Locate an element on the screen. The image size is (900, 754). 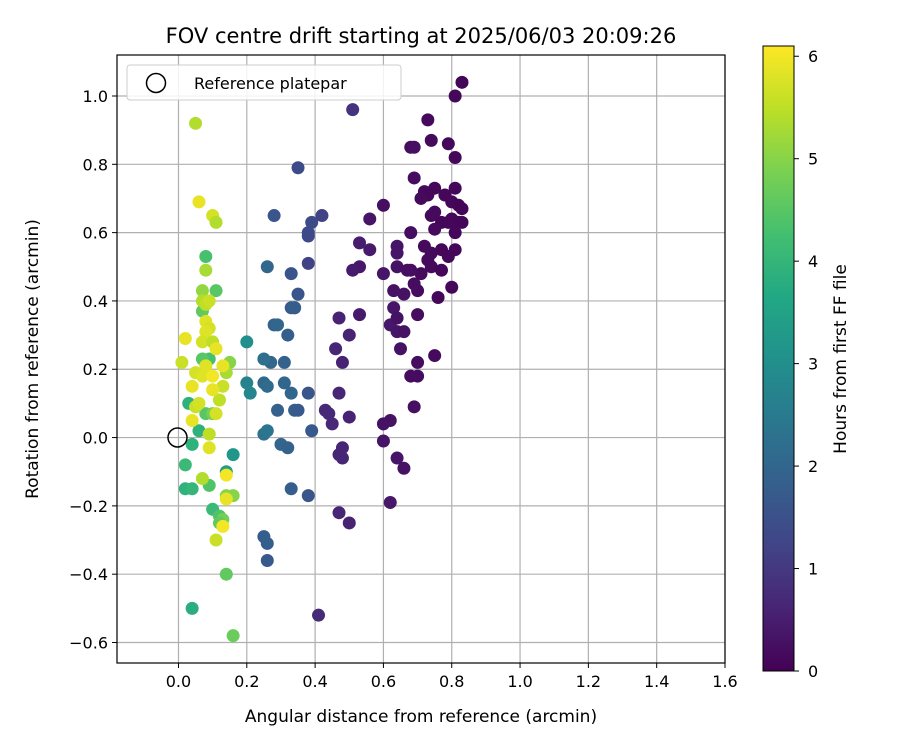
colorbar-tick-label: 6 is located at coordinates (813, 56).